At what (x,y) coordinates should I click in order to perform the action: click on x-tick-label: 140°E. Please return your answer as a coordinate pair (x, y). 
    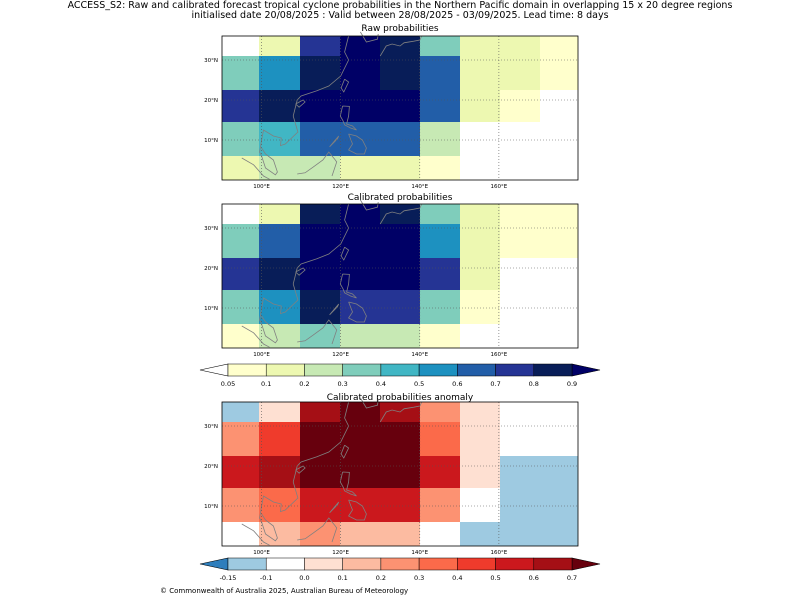
    Looking at the image, I should click on (419, 355).